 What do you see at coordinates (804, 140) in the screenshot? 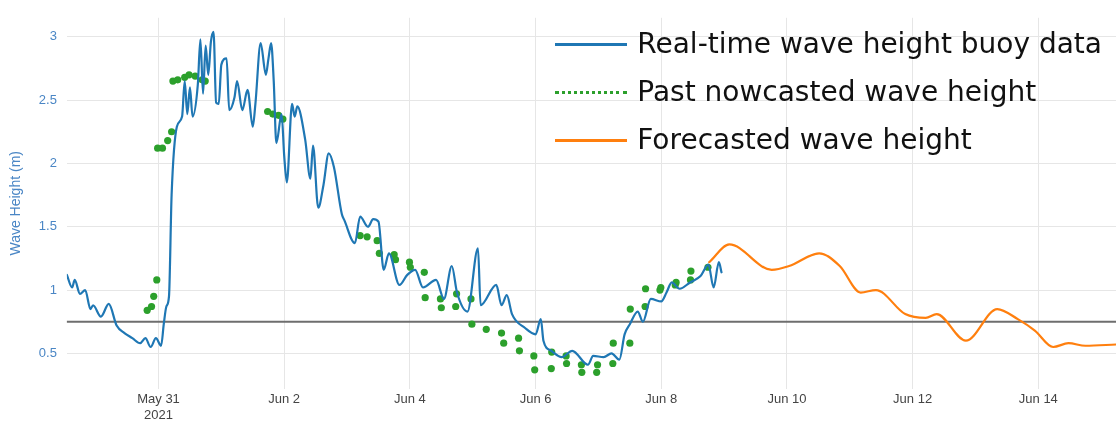
I see `legend-label: Forecasted wave height` at bounding box center [804, 140].